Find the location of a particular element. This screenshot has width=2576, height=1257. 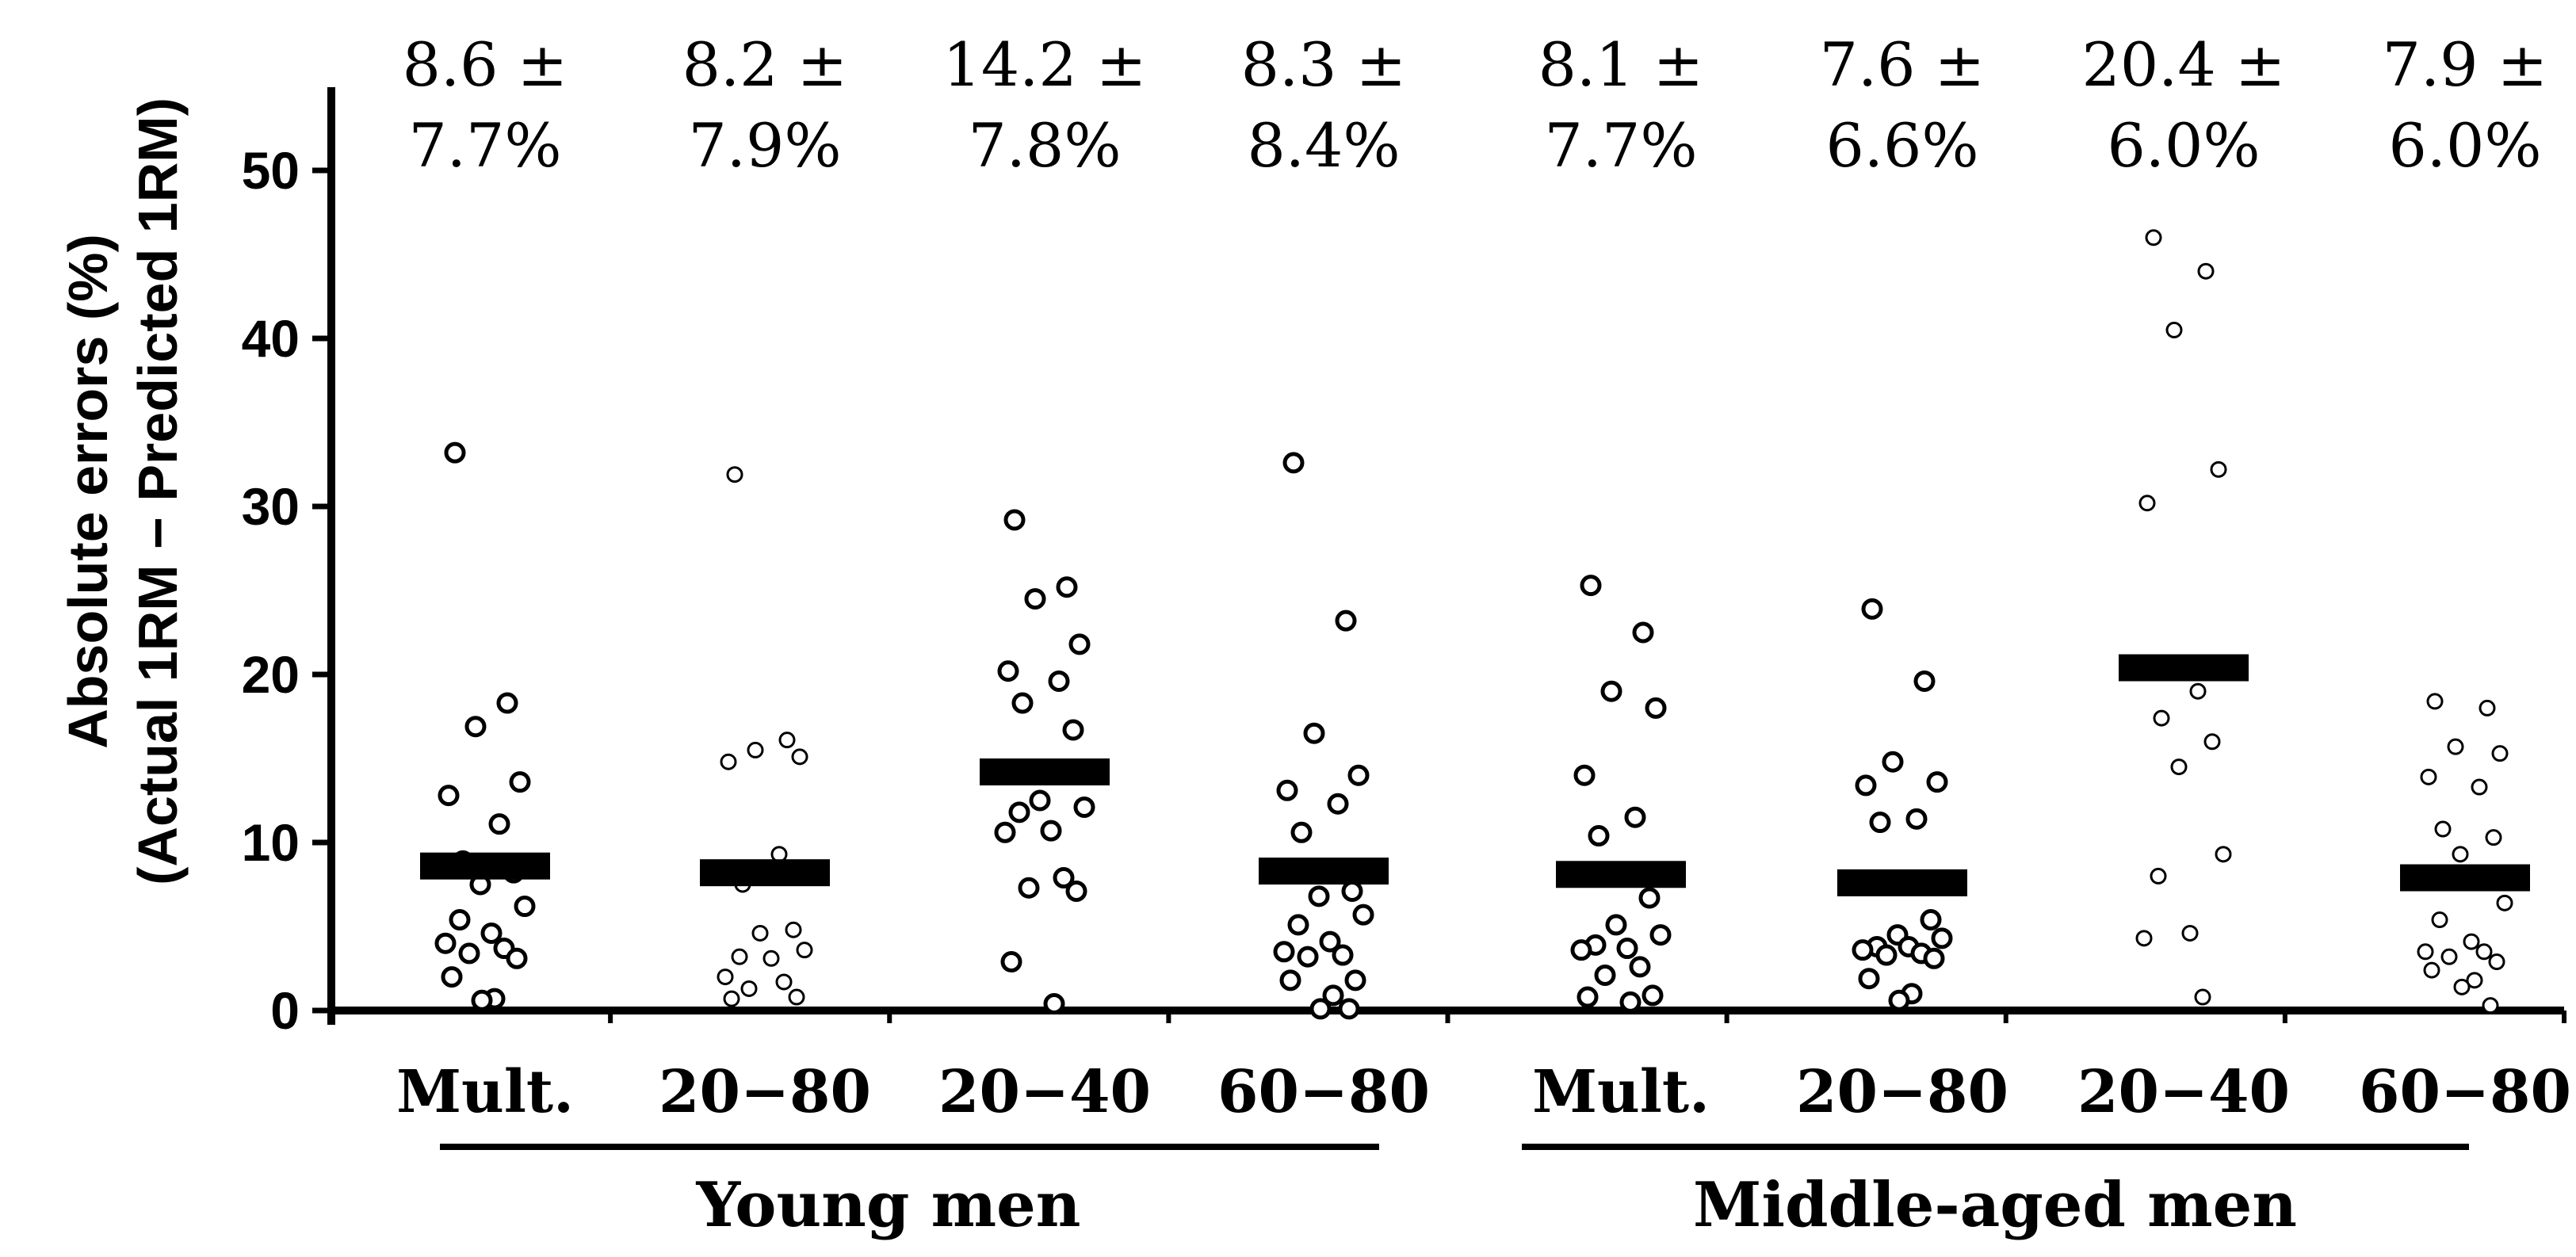

group-labels: Young men Middle-aged men is located at coordinates (1454, 1192).